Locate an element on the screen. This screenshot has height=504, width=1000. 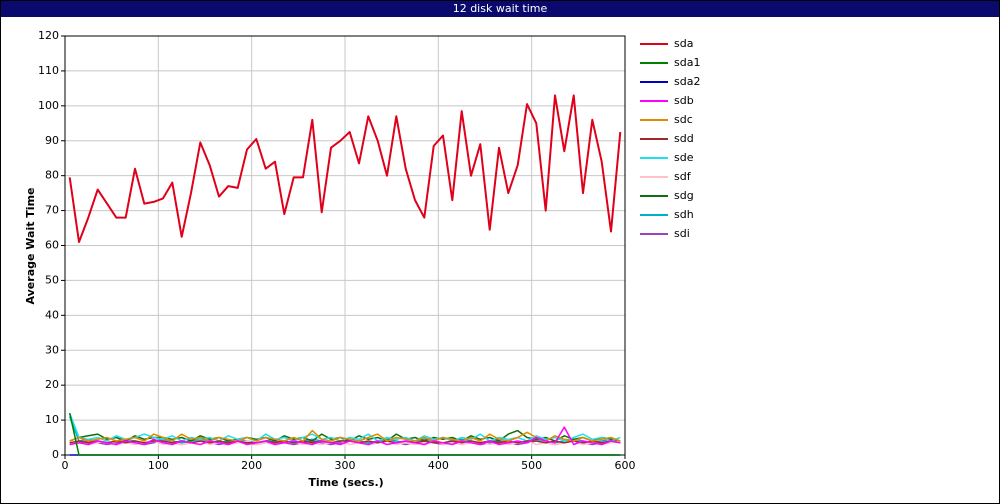
y-tick-label: 20 is located at coordinates (52, 384).